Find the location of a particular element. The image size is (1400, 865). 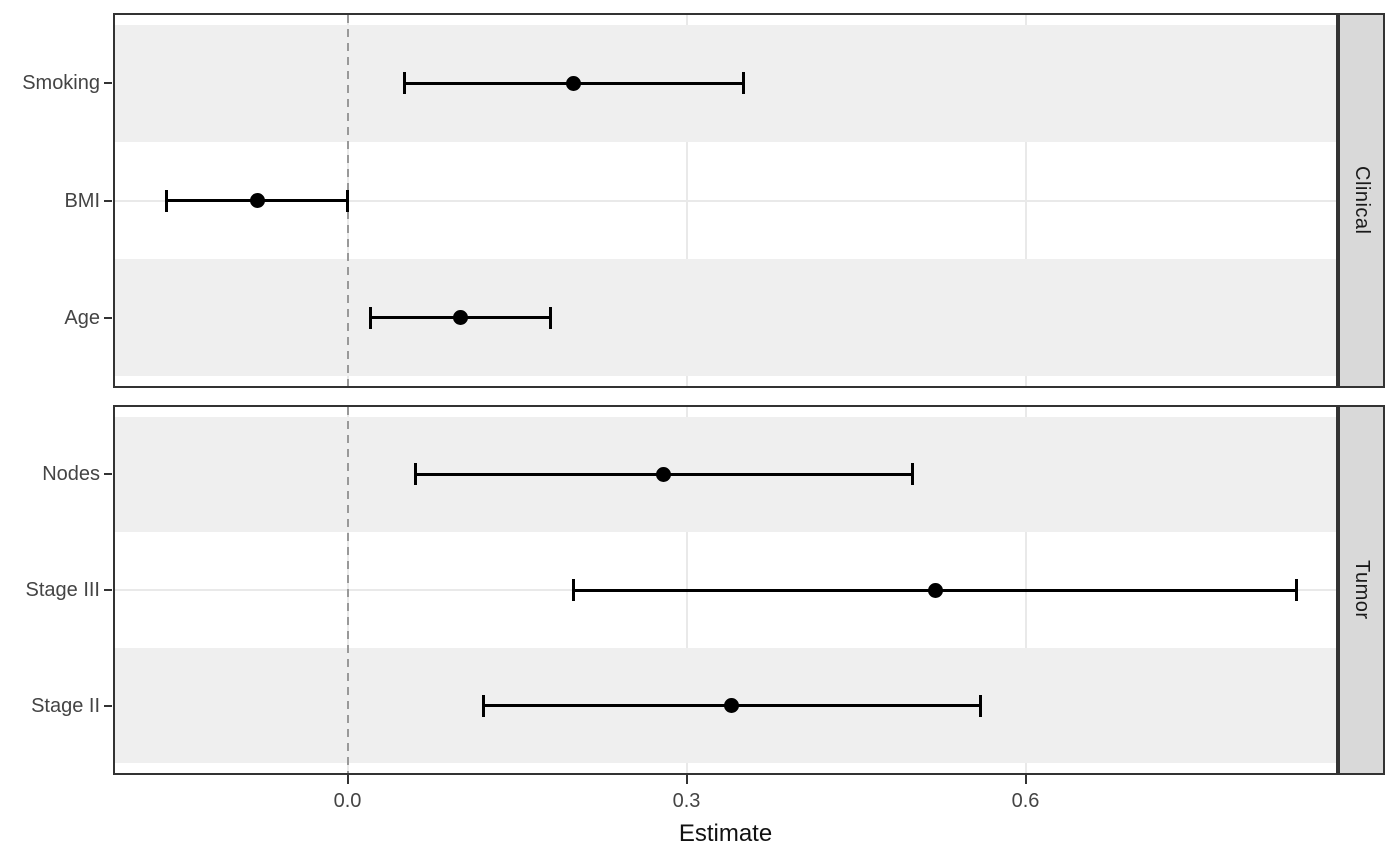

row-stripe is located at coordinates (725, 318).